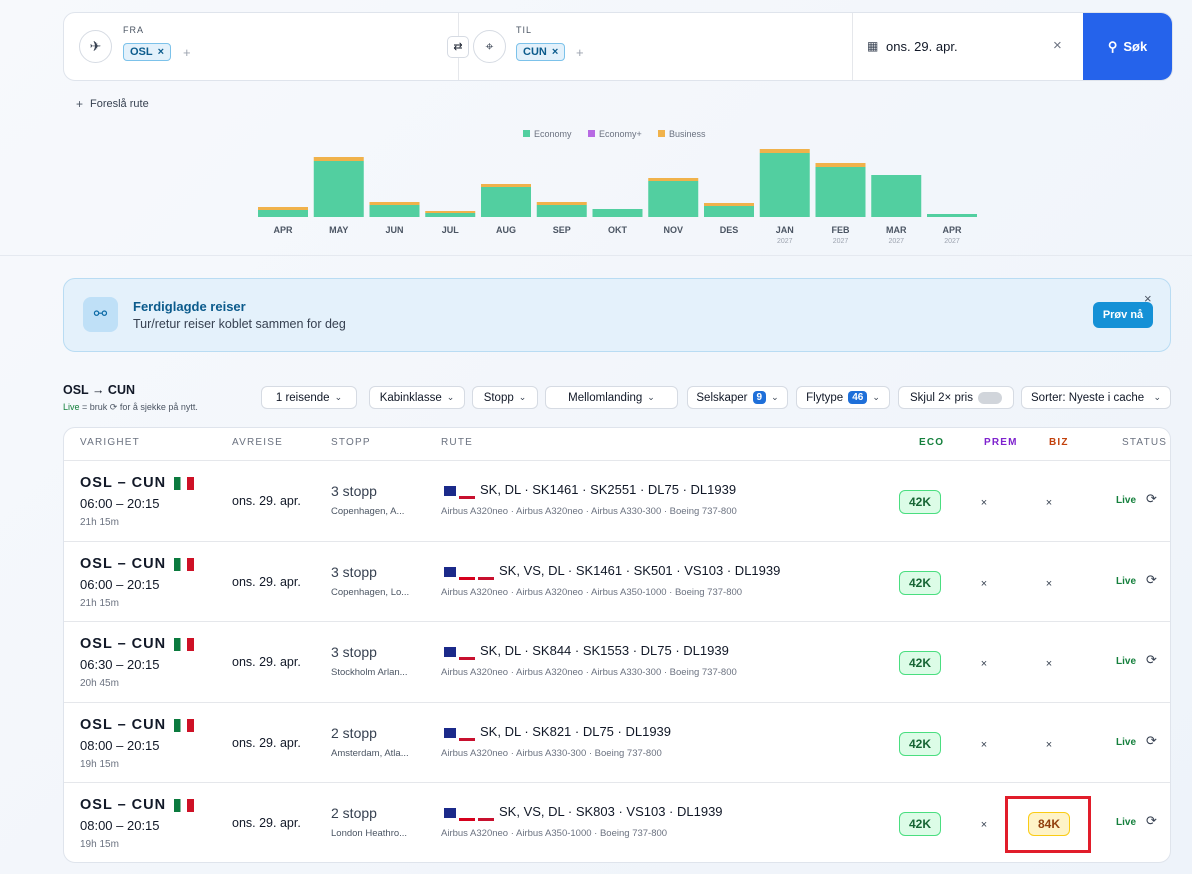 The image size is (1192, 874). Describe the element at coordinates (161, 52) in the screenshot. I see `from-chip-remove: ×` at that location.